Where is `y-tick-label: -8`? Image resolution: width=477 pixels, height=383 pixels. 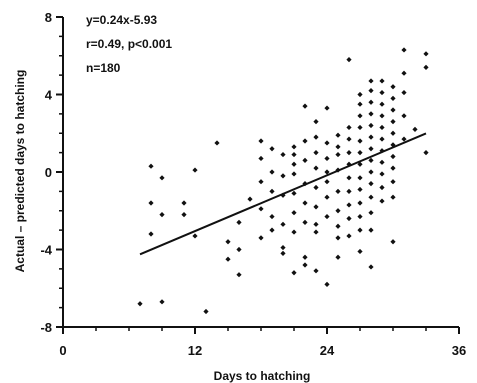 y-tick-label: -8 is located at coordinates (46, 327).